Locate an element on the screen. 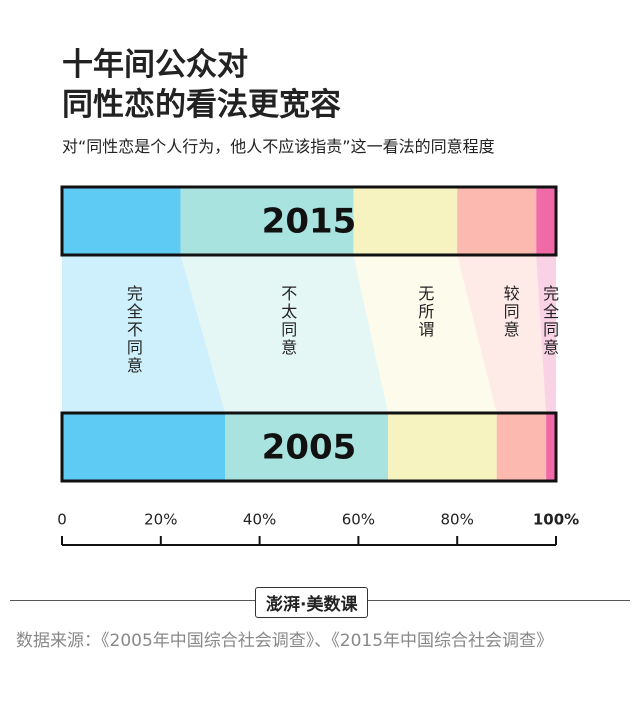  category-label: 2015 is located at coordinates (309, 222).